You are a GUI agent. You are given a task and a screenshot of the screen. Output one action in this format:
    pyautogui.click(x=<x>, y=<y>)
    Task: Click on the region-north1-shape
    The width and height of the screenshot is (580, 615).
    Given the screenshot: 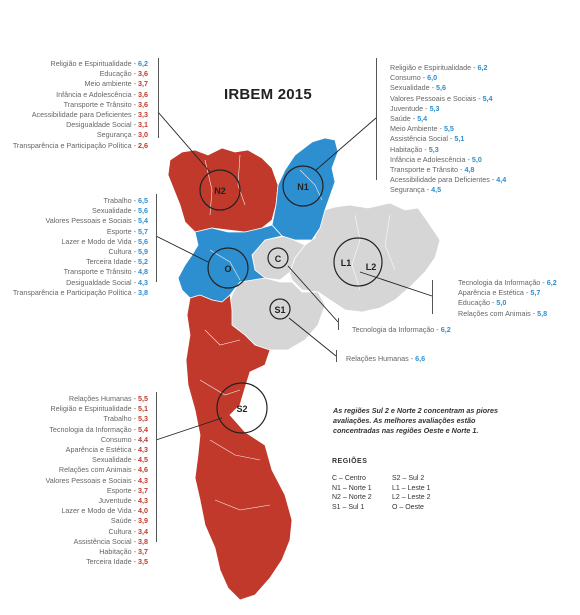 What is the action you would take?
    pyautogui.click(x=305, y=189)
    